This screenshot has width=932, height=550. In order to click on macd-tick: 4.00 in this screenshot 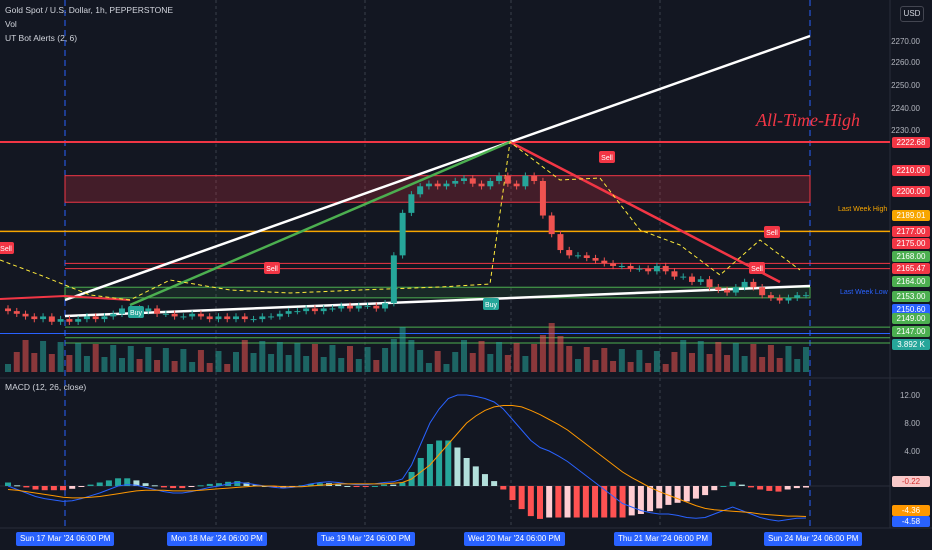, I will do `click(912, 451)`.